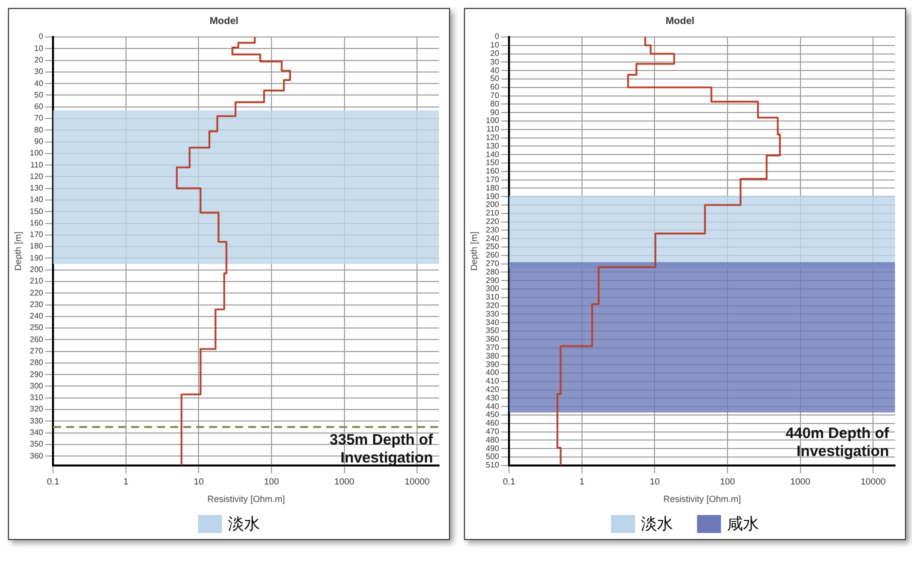  Describe the element at coordinates (493, 406) in the screenshot. I see `y-tick-label: 440` at that location.